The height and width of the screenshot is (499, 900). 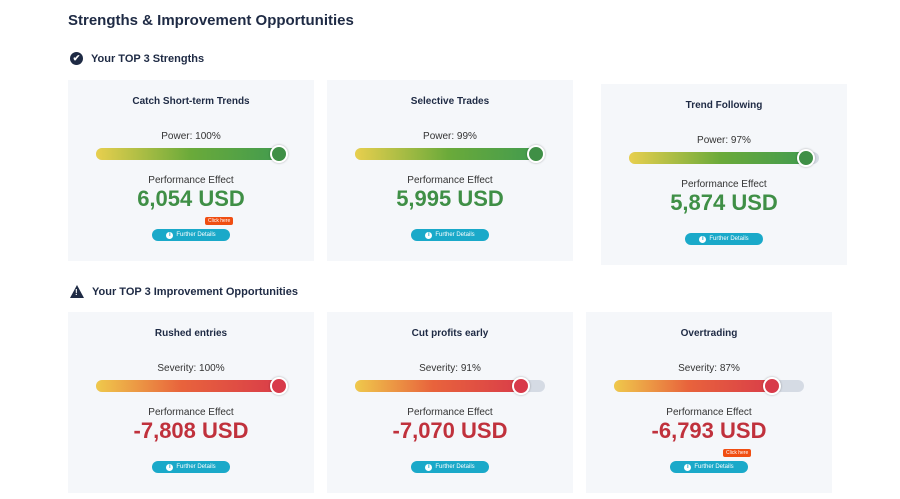 I want to click on level-label: Power: 97%, so click(x=724, y=140).